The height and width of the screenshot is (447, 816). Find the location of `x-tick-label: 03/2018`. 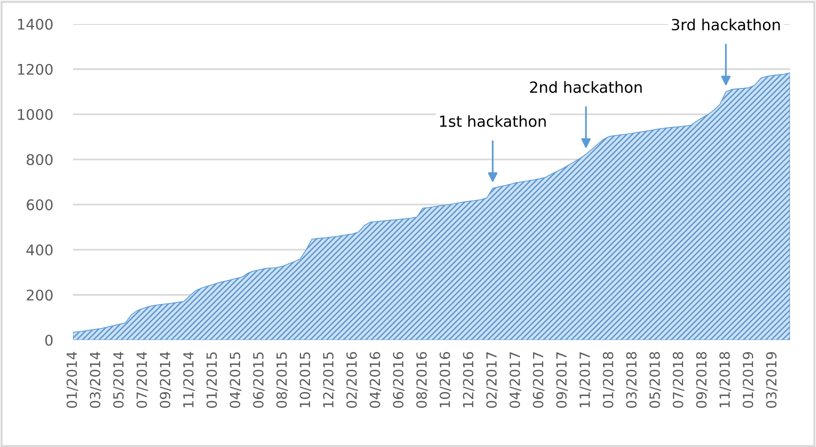

x-tick-label: 03/2018 is located at coordinates (632, 380).